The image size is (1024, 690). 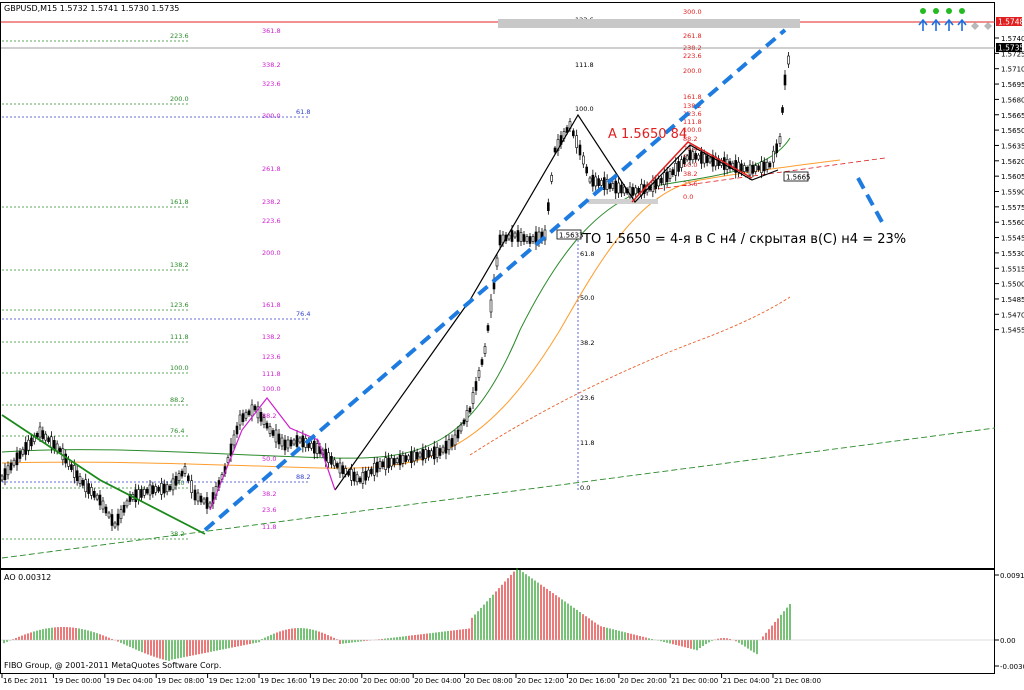 What do you see at coordinates (692, 56) in the screenshot?
I see `fib-red-label: 223.6` at bounding box center [692, 56].